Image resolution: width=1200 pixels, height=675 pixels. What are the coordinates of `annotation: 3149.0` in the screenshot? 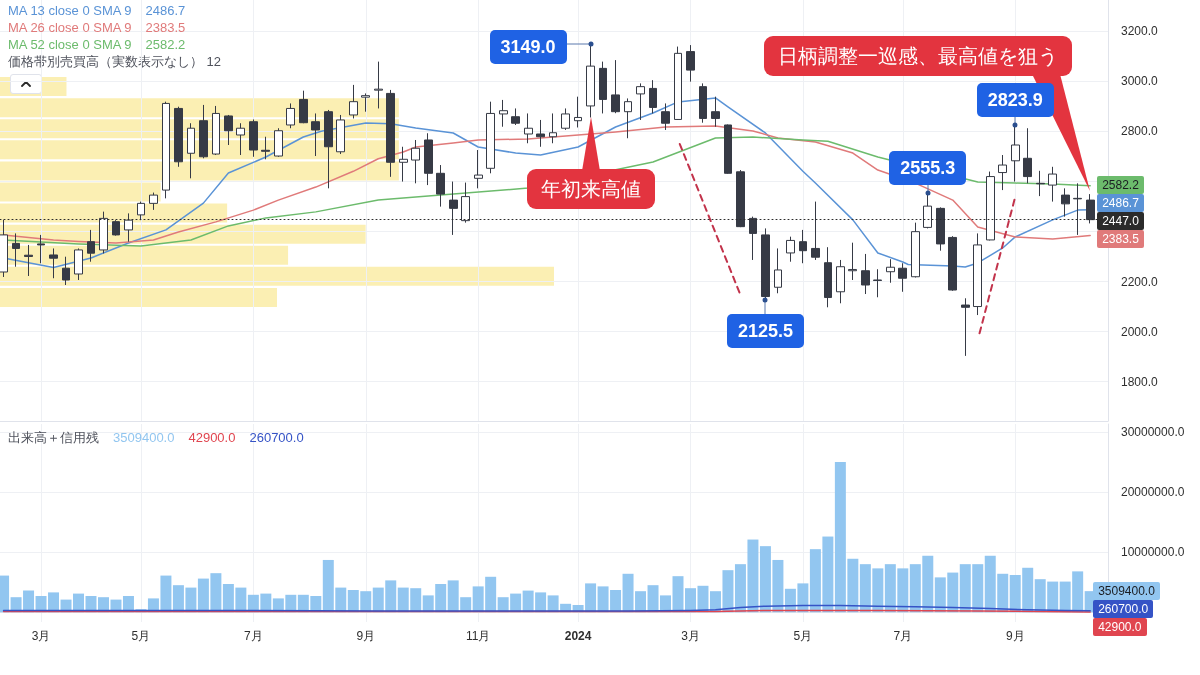 It's located at (528, 46).